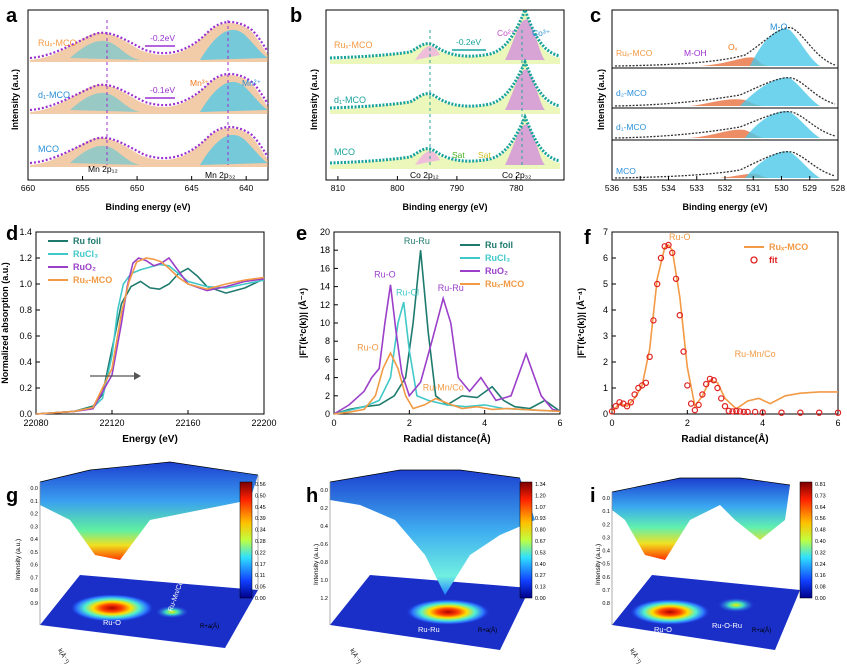 The image size is (847, 665). Describe the element at coordinates (541, 33) in the screenshot. I see `panel-b-co3: Co³⁺` at that location.